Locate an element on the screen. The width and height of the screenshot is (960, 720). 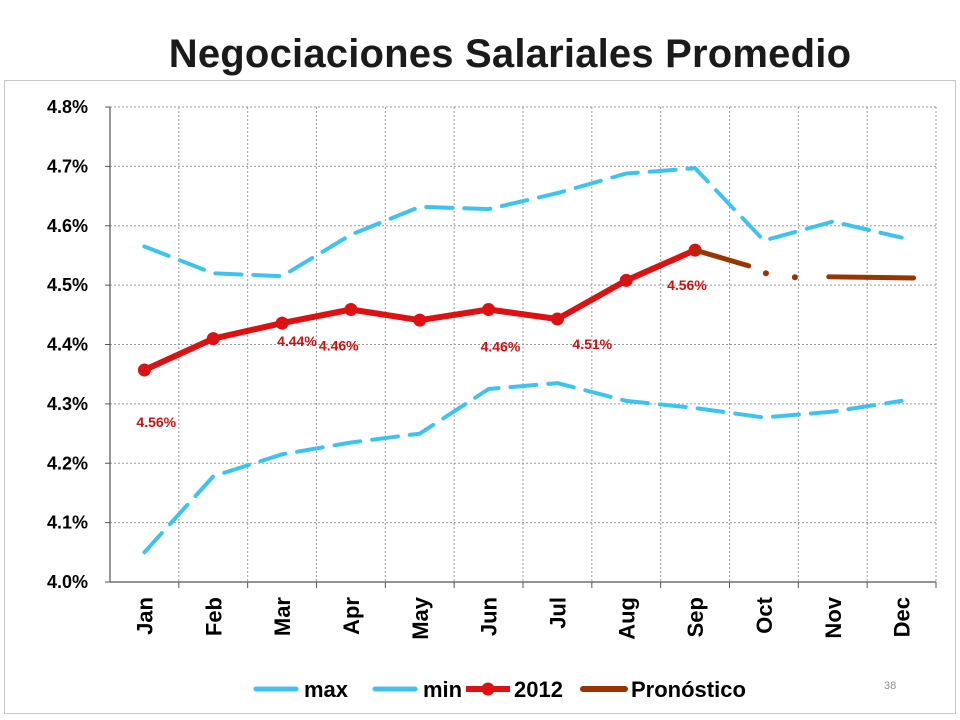
x-tick-label: Sep is located at coordinates (695, 617).